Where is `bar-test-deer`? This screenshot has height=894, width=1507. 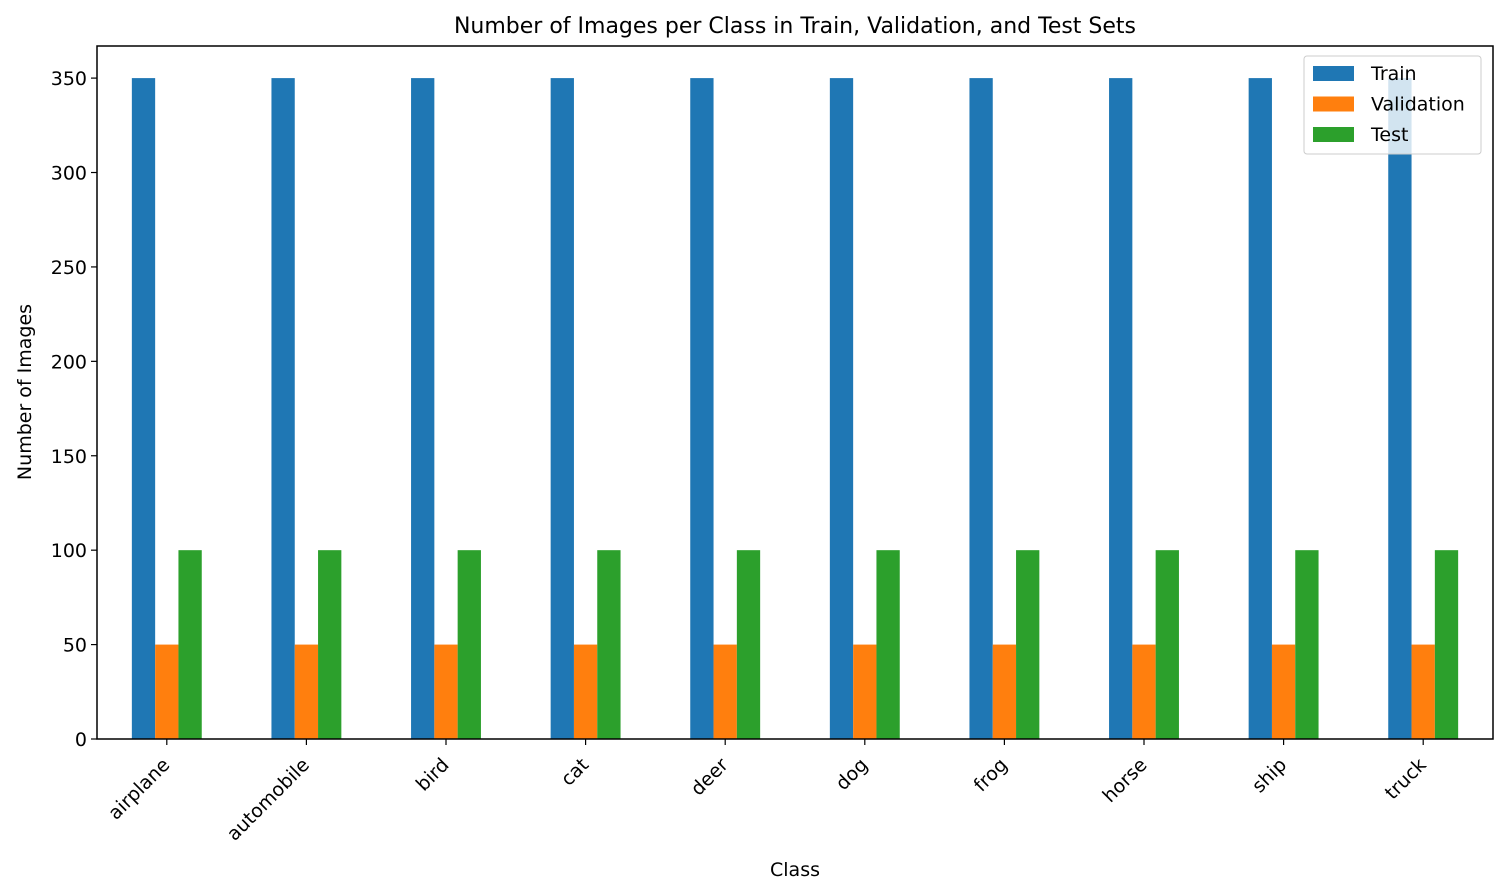 bar-test-deer is located at coordinates (748, 644).